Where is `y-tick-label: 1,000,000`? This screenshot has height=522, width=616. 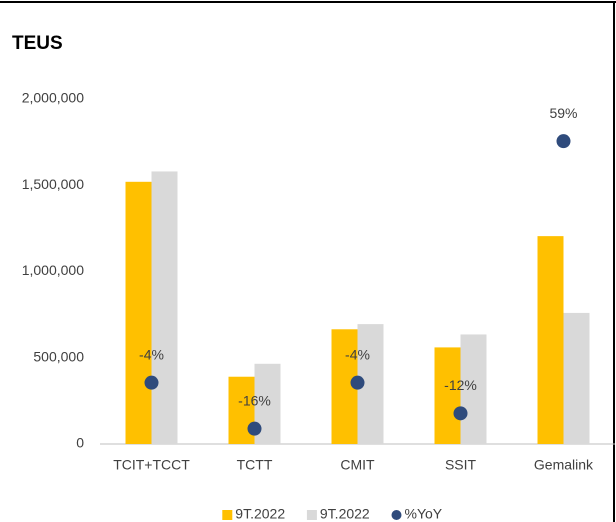
y-tick-label: 1,000,000 is located at coordinates (53, 270).